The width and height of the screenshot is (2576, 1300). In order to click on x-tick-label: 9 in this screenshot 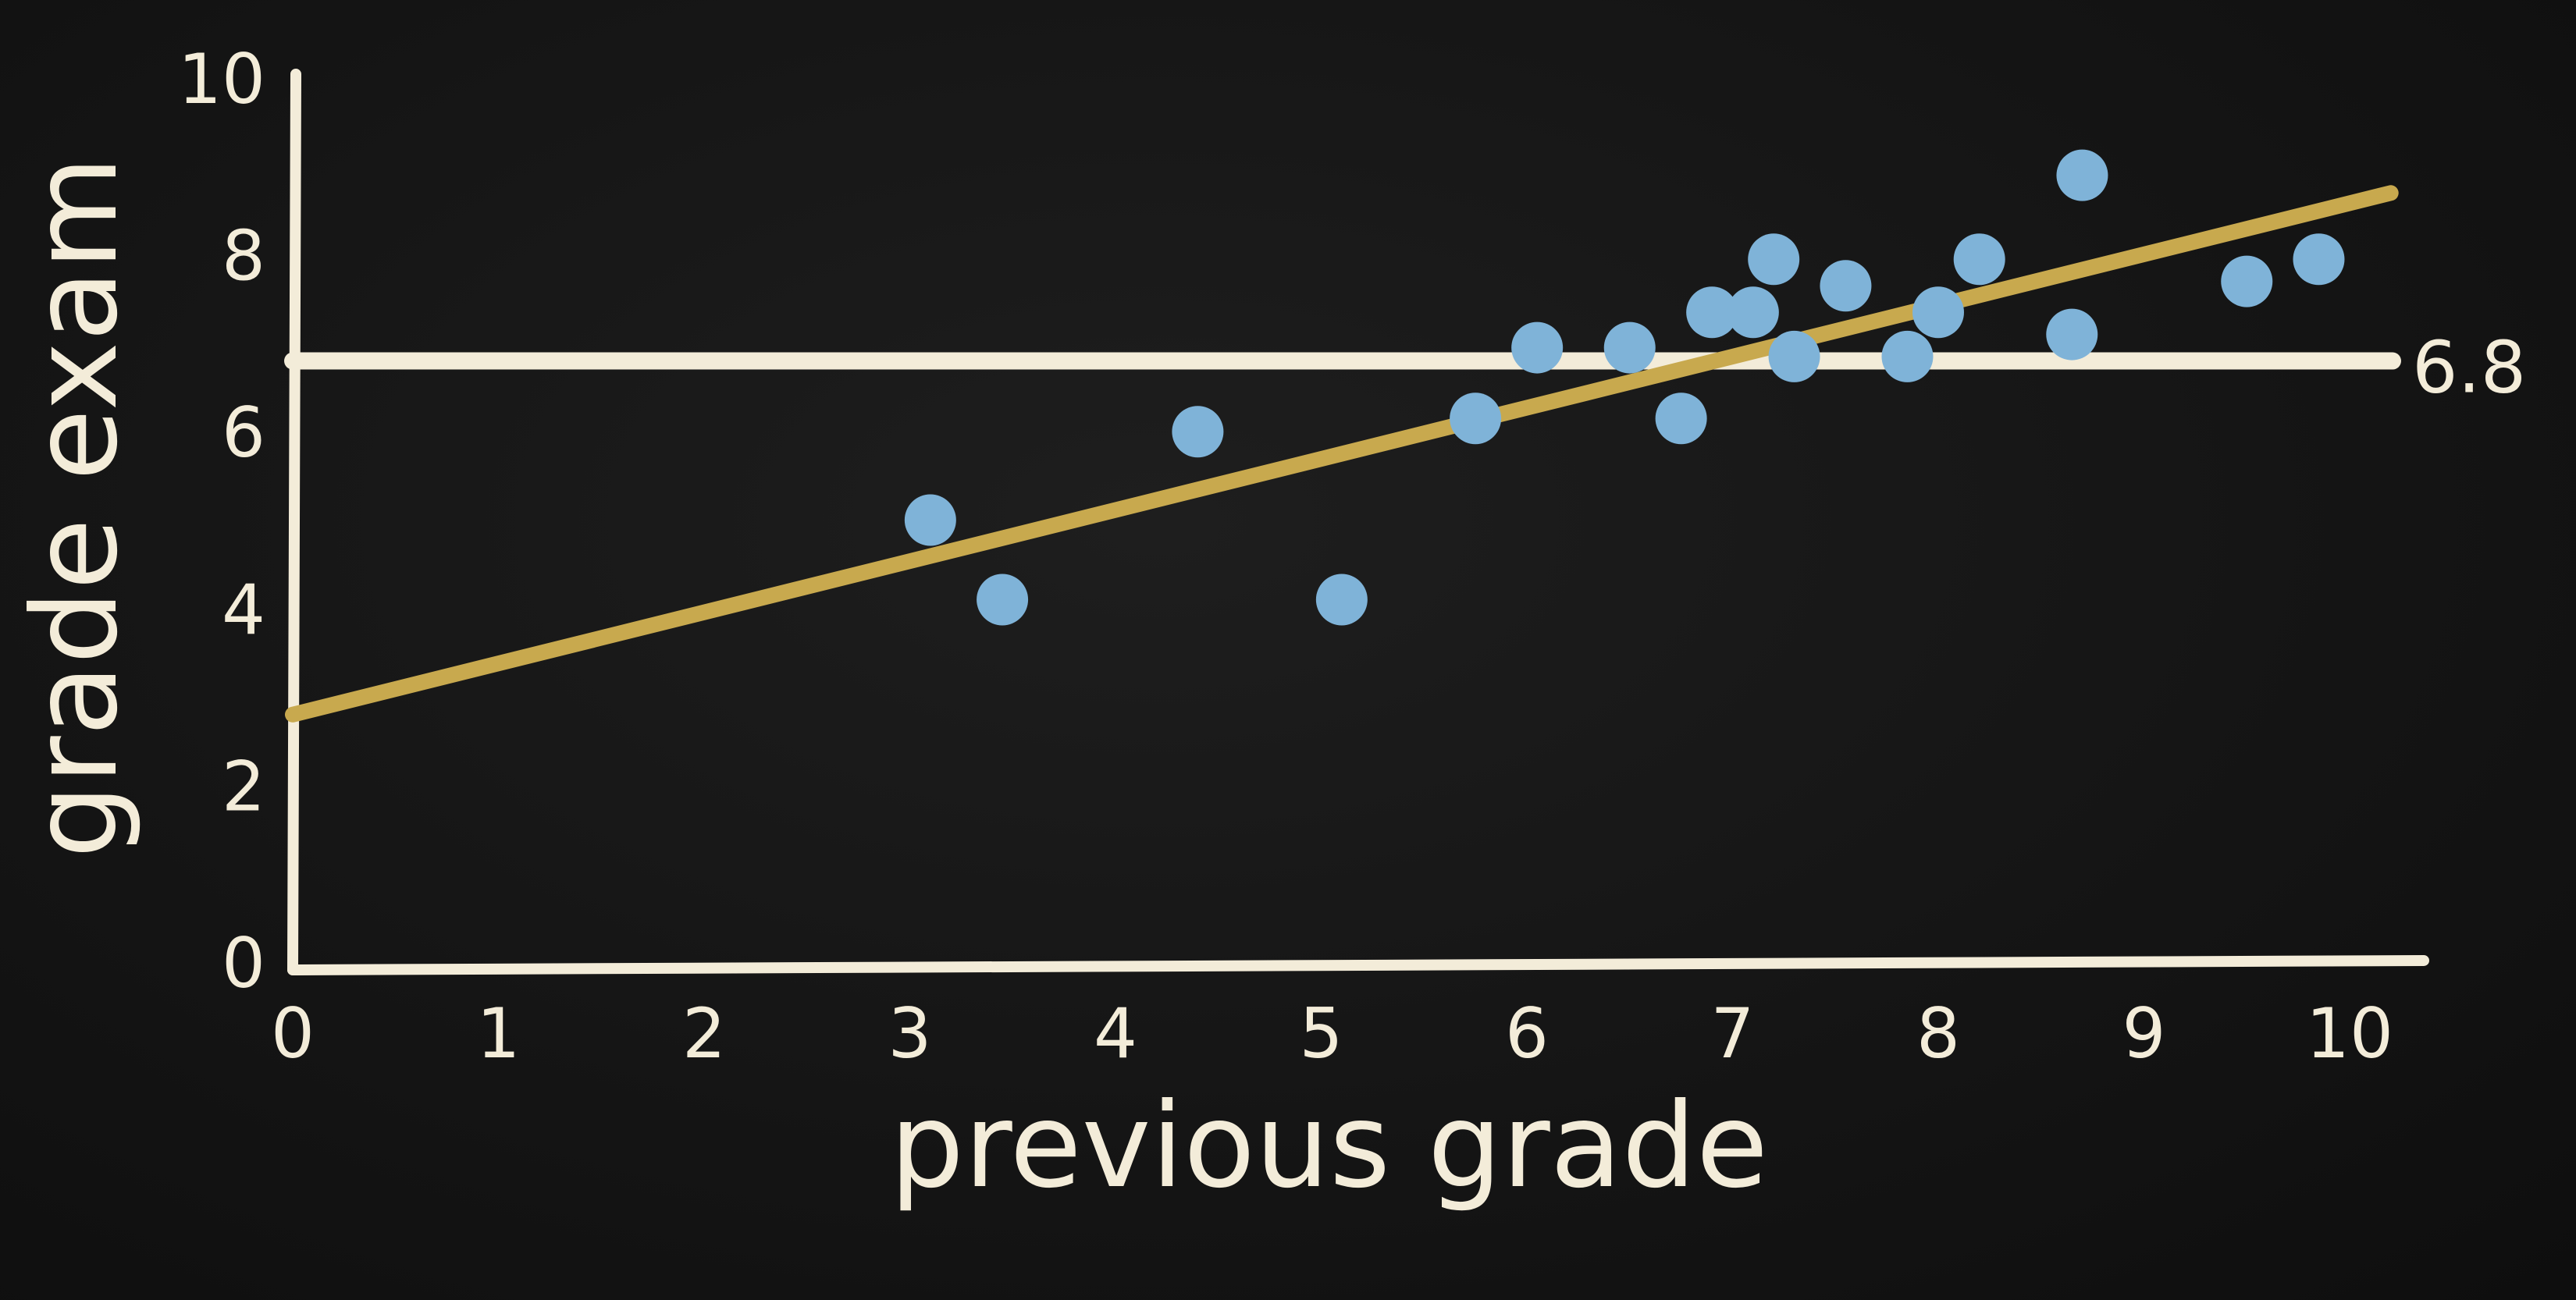, I will do `click(2144, 1033)`.